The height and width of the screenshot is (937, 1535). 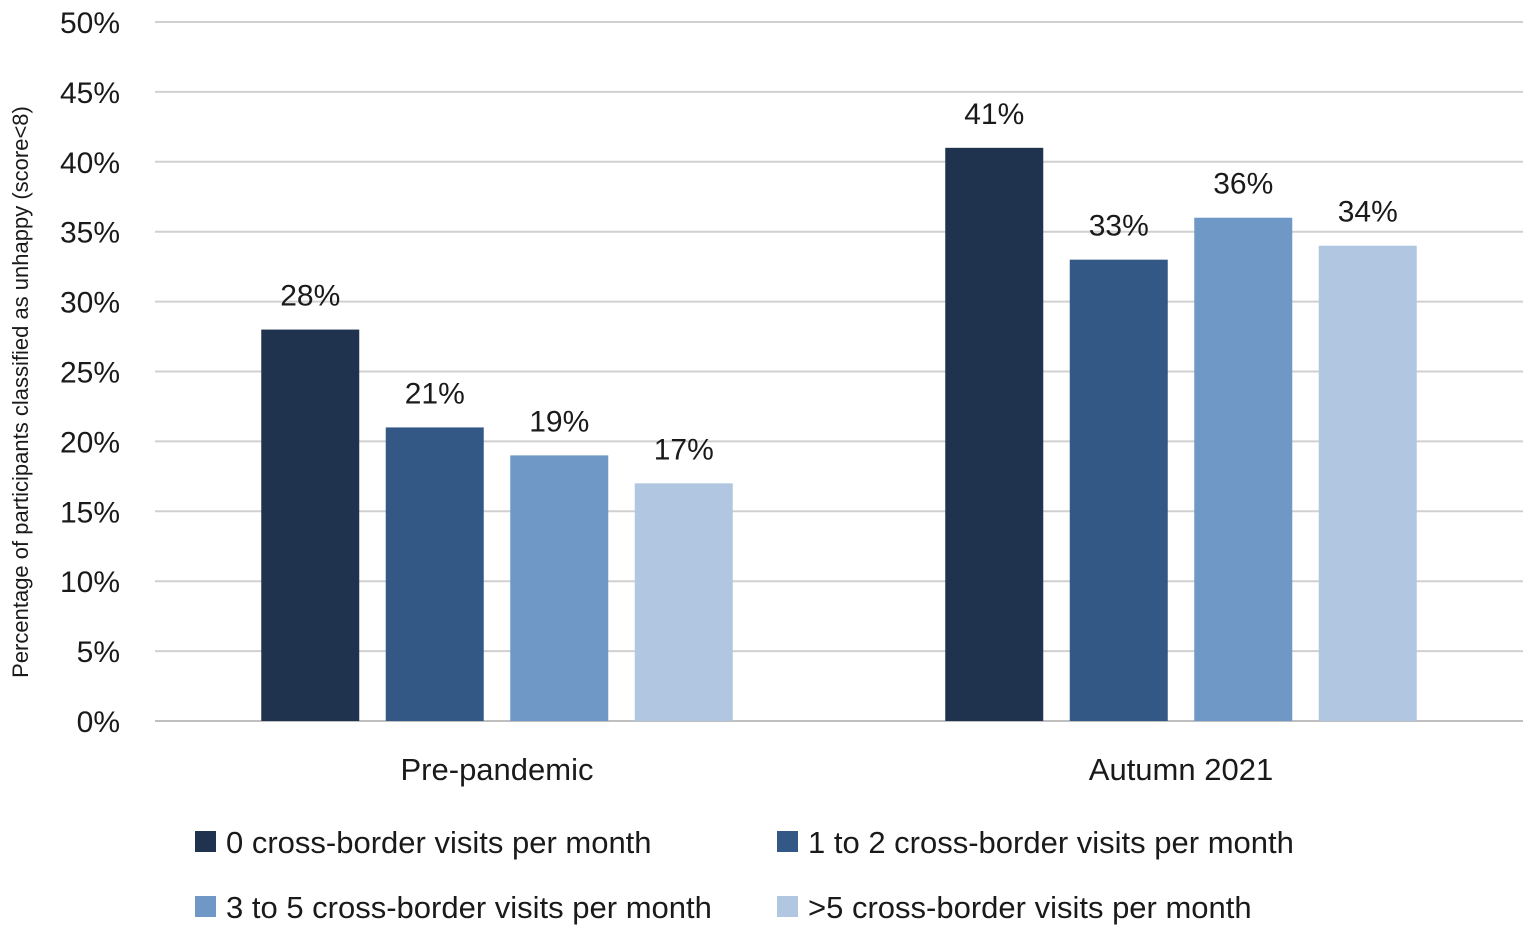 What do you see at coordinates (1243, 184) in the screenshot?
I see `data-label: 36%` at bounding box center [1243, 184].